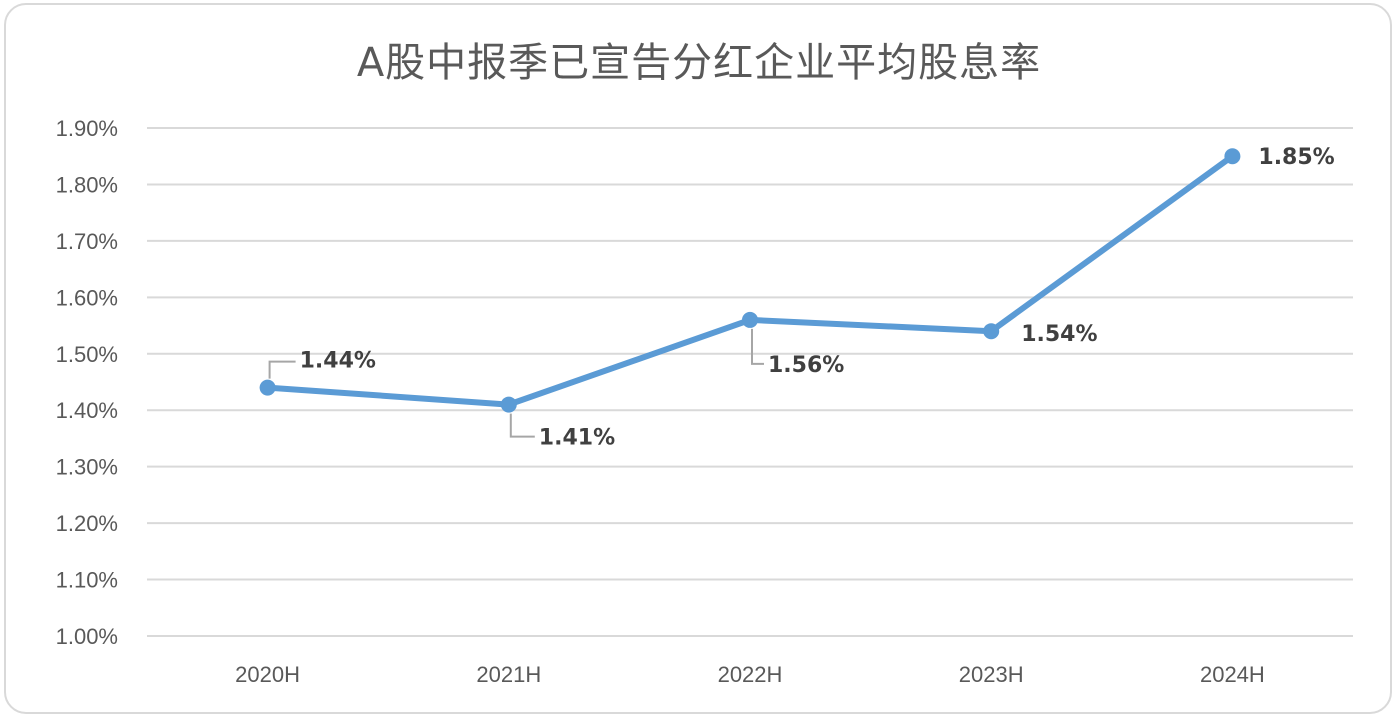 This screenshot has width=1398, height=719. I want to click on x-tick-label: 2020H, so click(267, 674).